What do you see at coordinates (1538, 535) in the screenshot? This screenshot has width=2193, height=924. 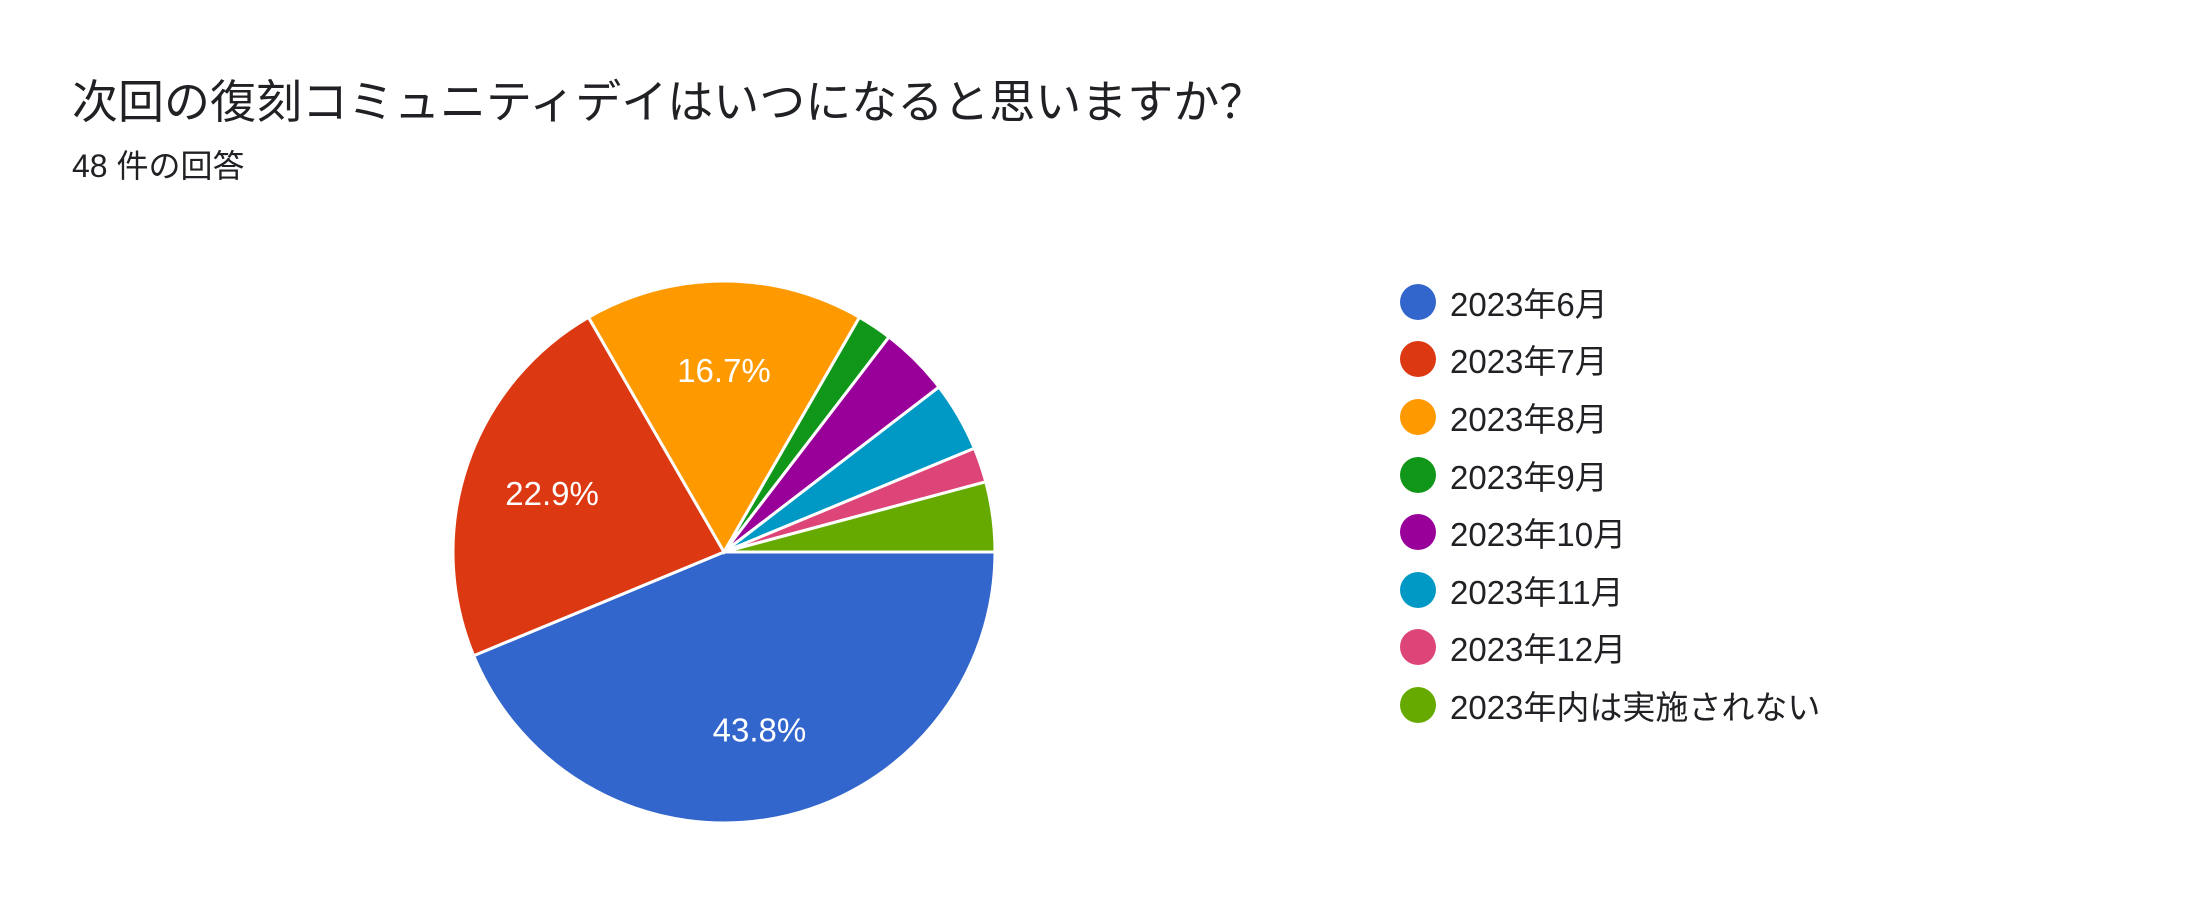 I see `legend-label: 2023年10月` at bounding box center [1538, 535].